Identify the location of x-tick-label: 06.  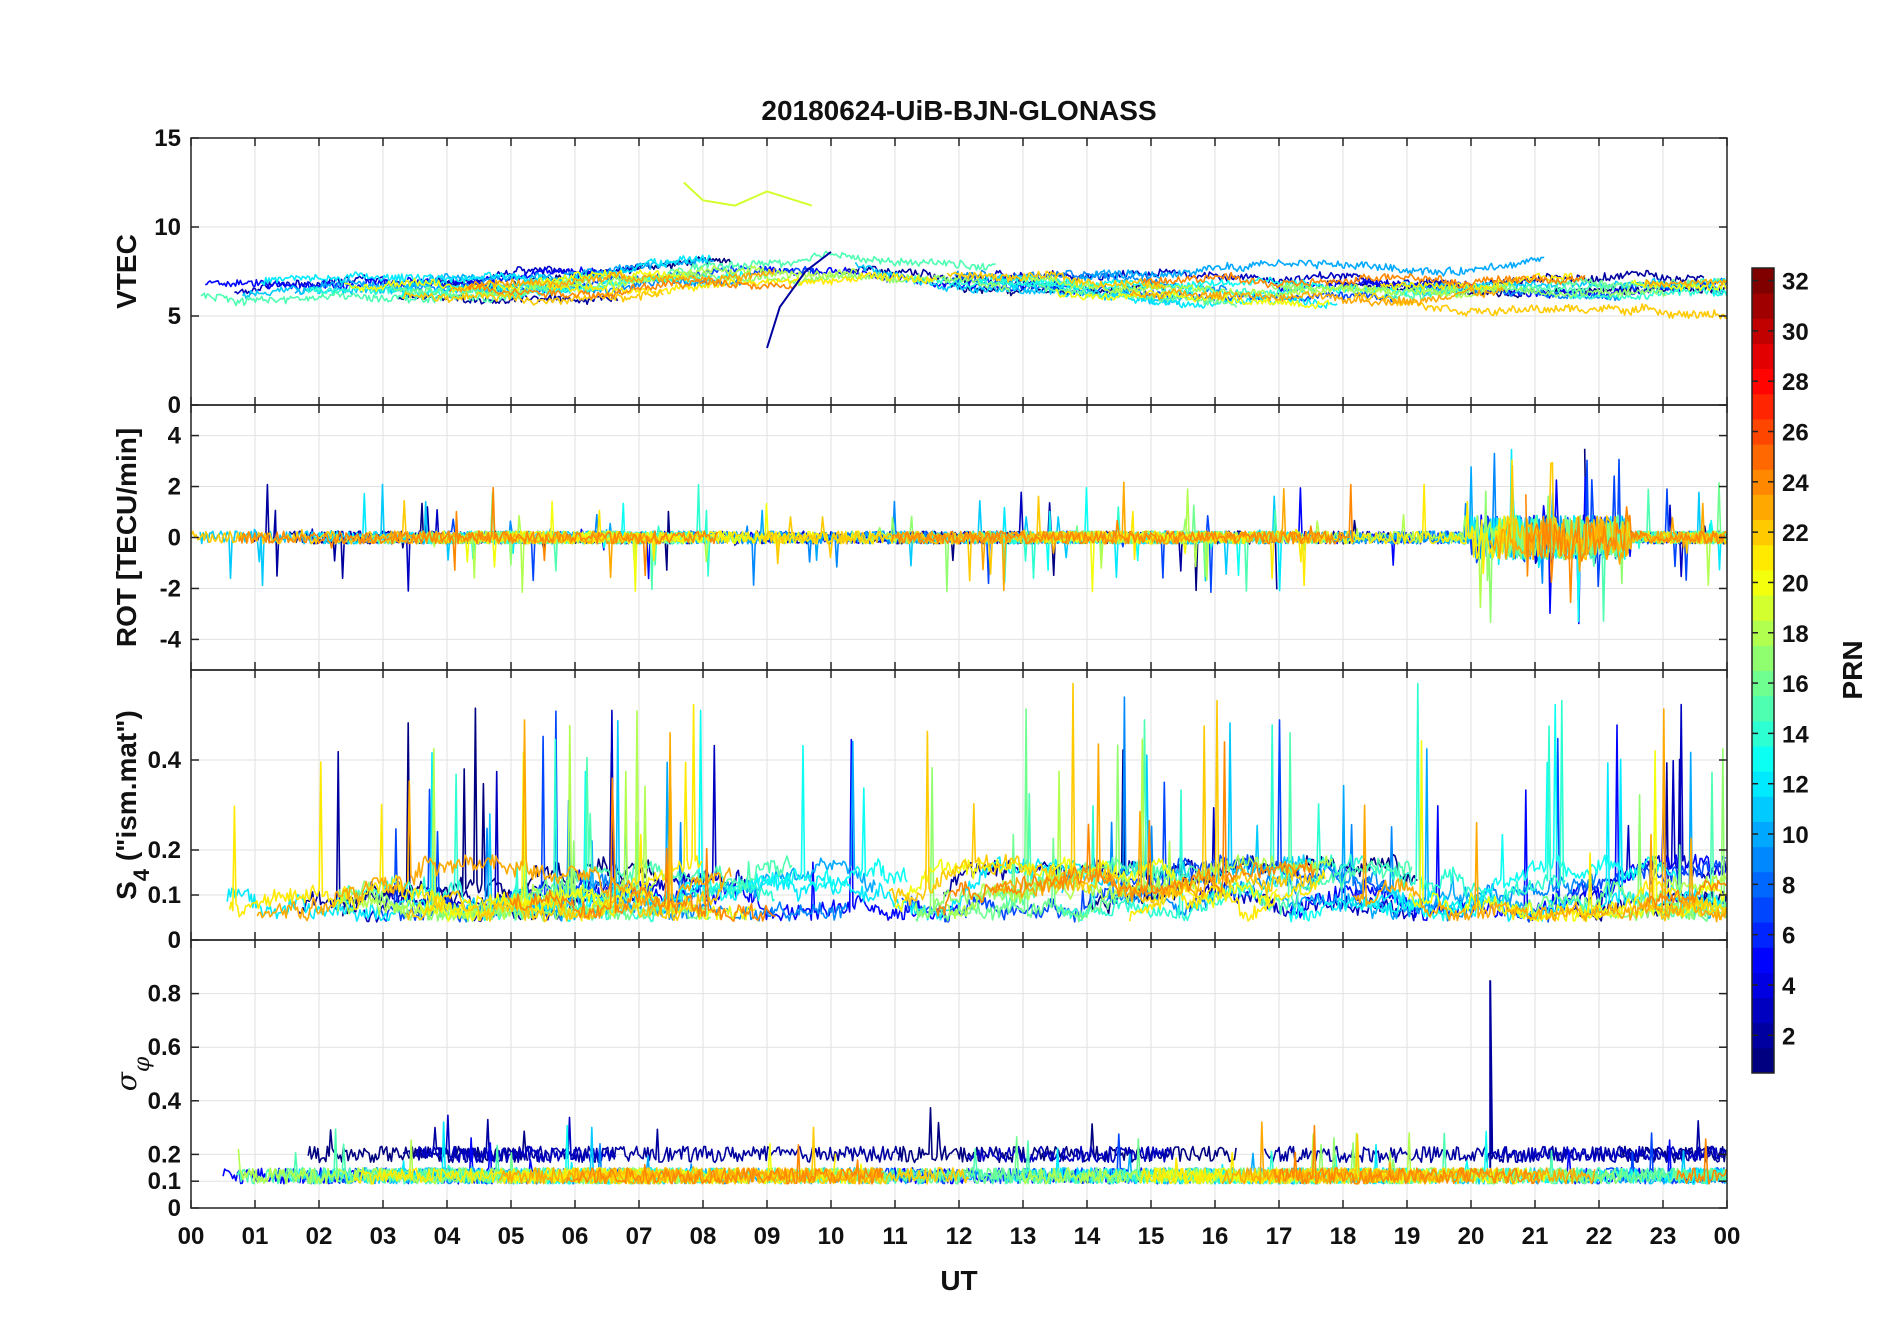
(575, 1236).